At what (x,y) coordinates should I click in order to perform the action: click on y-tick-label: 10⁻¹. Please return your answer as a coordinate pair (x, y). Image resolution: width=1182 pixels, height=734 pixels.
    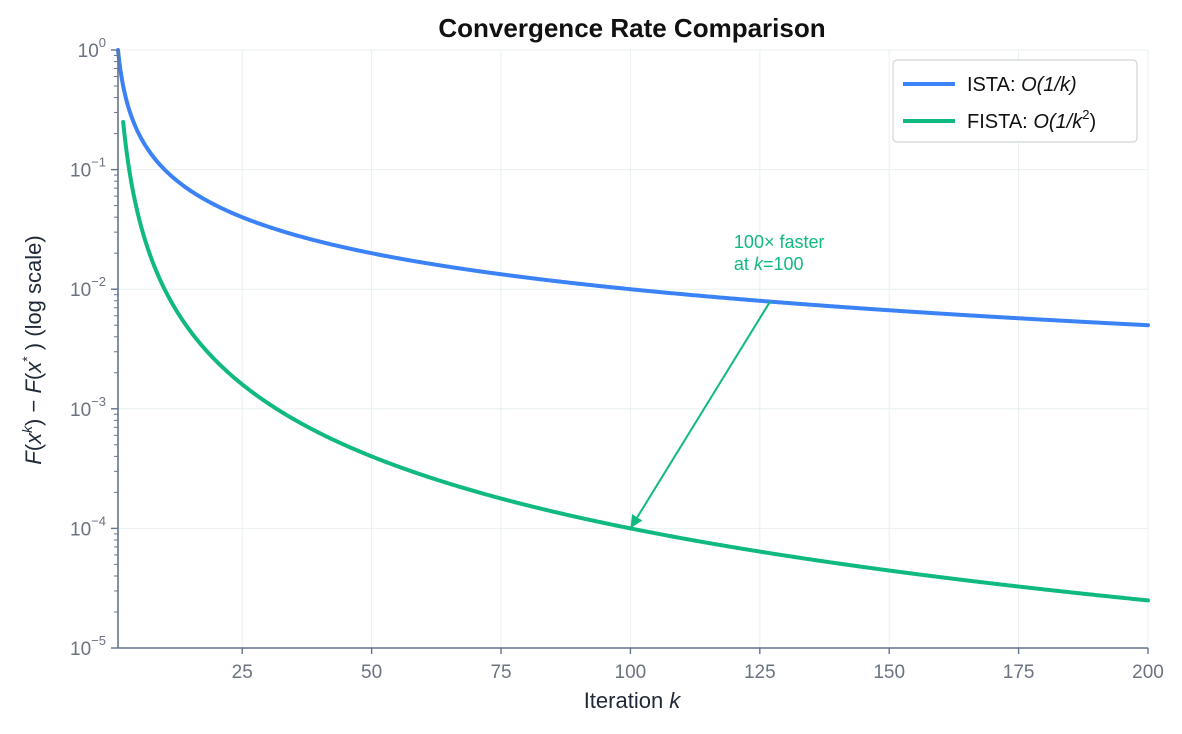
    Looking at the image, I should click on (88, 168).